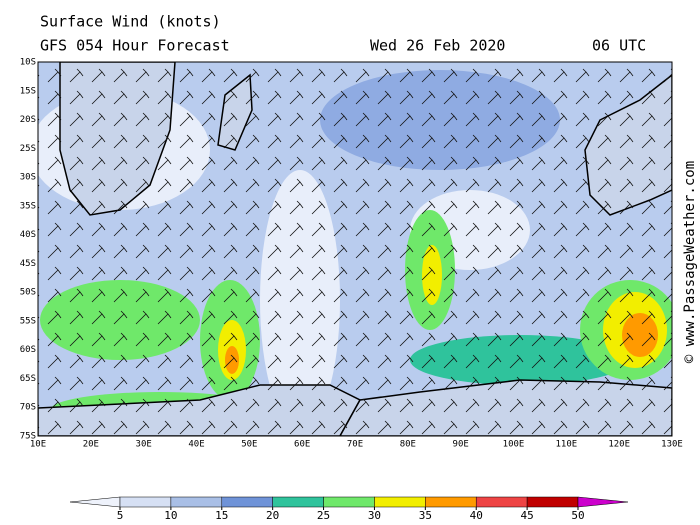 The image size is (700, 525). I want to click on lon-label: 10E, so click(38, 445).